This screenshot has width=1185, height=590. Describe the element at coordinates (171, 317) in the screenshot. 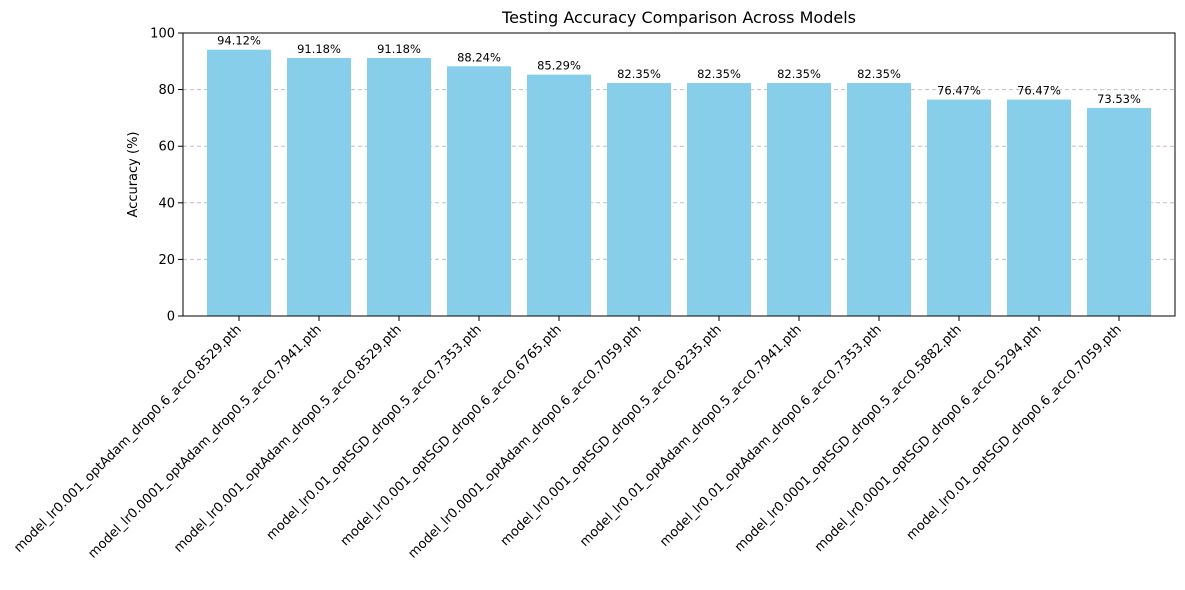

I see `y-tick-label: 0` at that location.